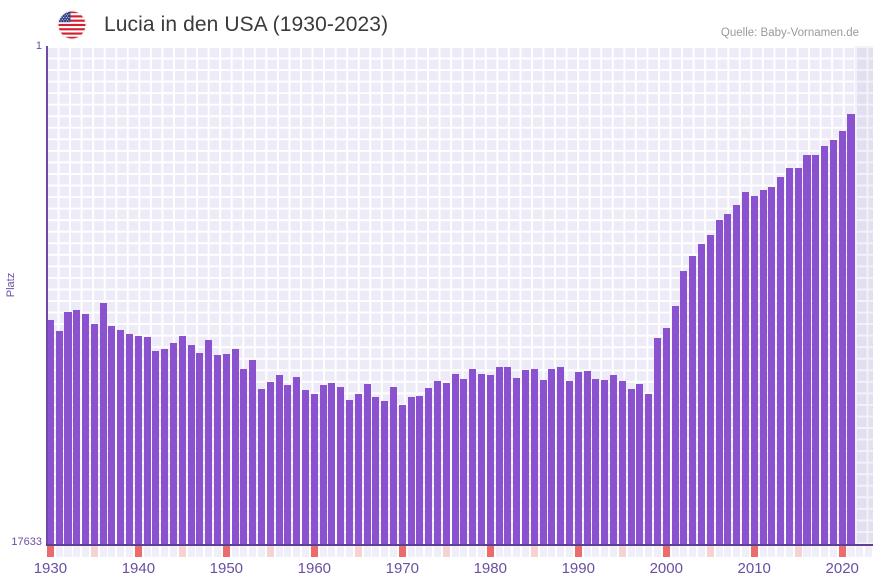  What do you see at coordinates (789, 33) in the screenshot?
I see `source-note: Quelle: Baby-Vornamen.de` at bounding box center [789, 33].